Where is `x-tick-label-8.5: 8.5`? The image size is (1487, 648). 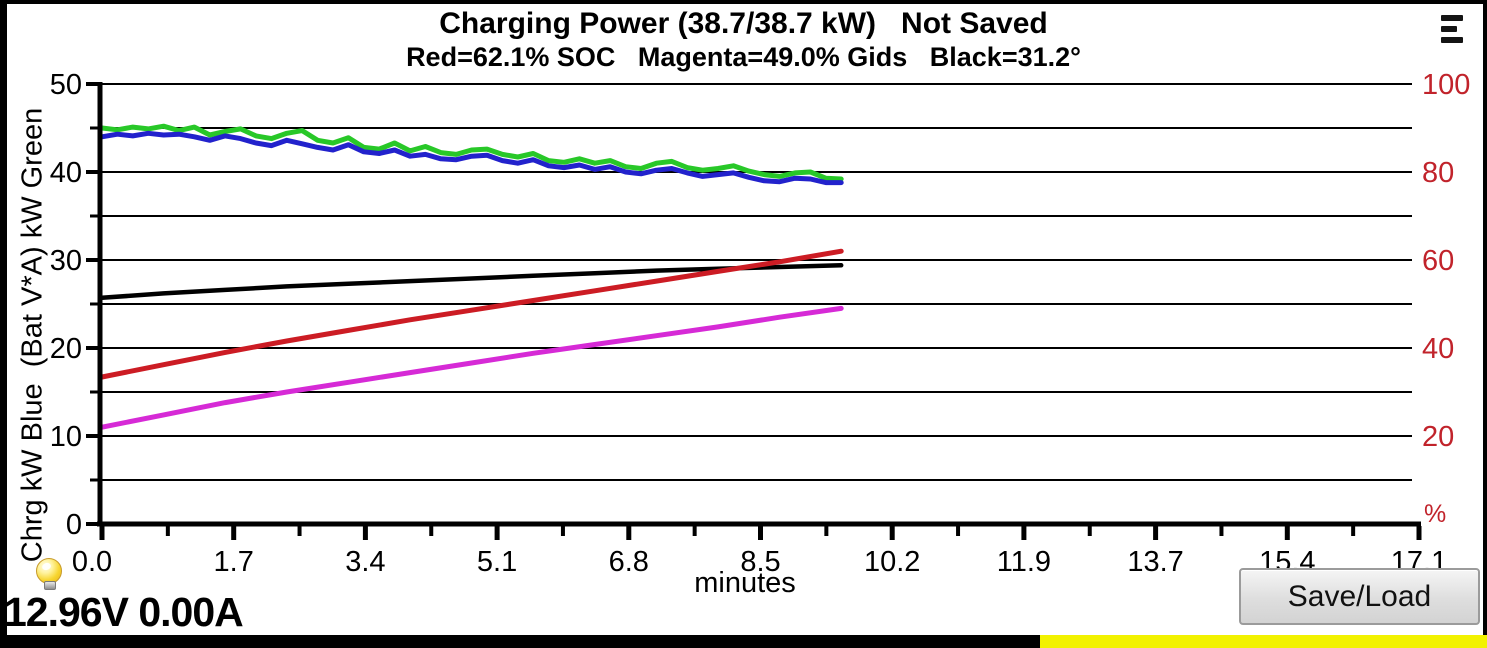 x-tick-label-8.5: 8.5 is located at coordinates (760, 562).